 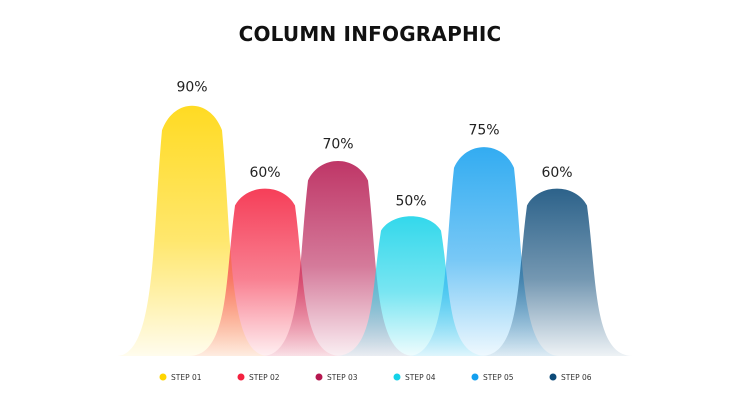 What do you see at coordinates (498, 377) in the screenshot?
I see `legend-label-5: STEP 05` at bounding box center [498, 377].